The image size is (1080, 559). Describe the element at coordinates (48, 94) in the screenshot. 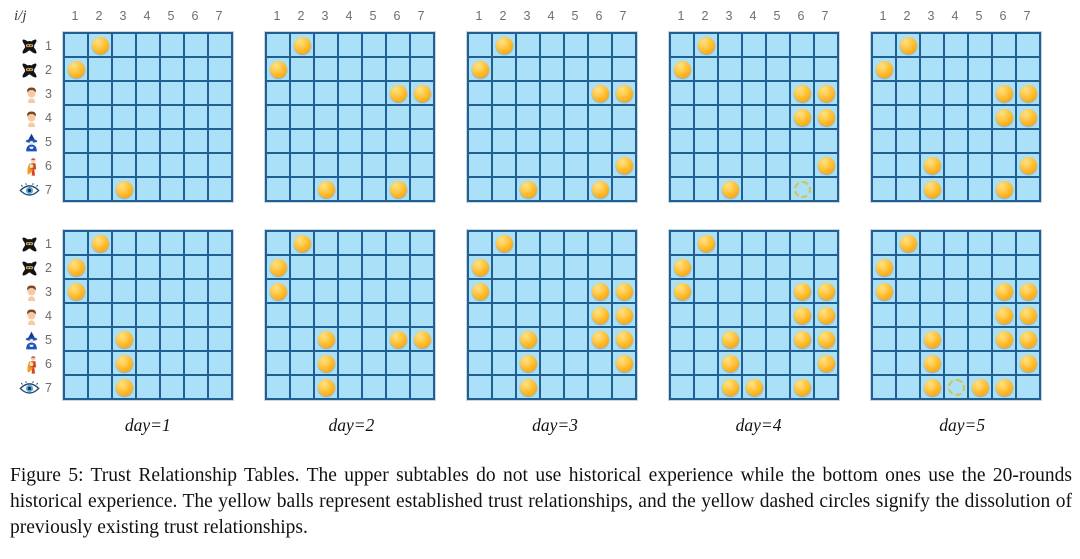

I see `row-header: 3` at that location.